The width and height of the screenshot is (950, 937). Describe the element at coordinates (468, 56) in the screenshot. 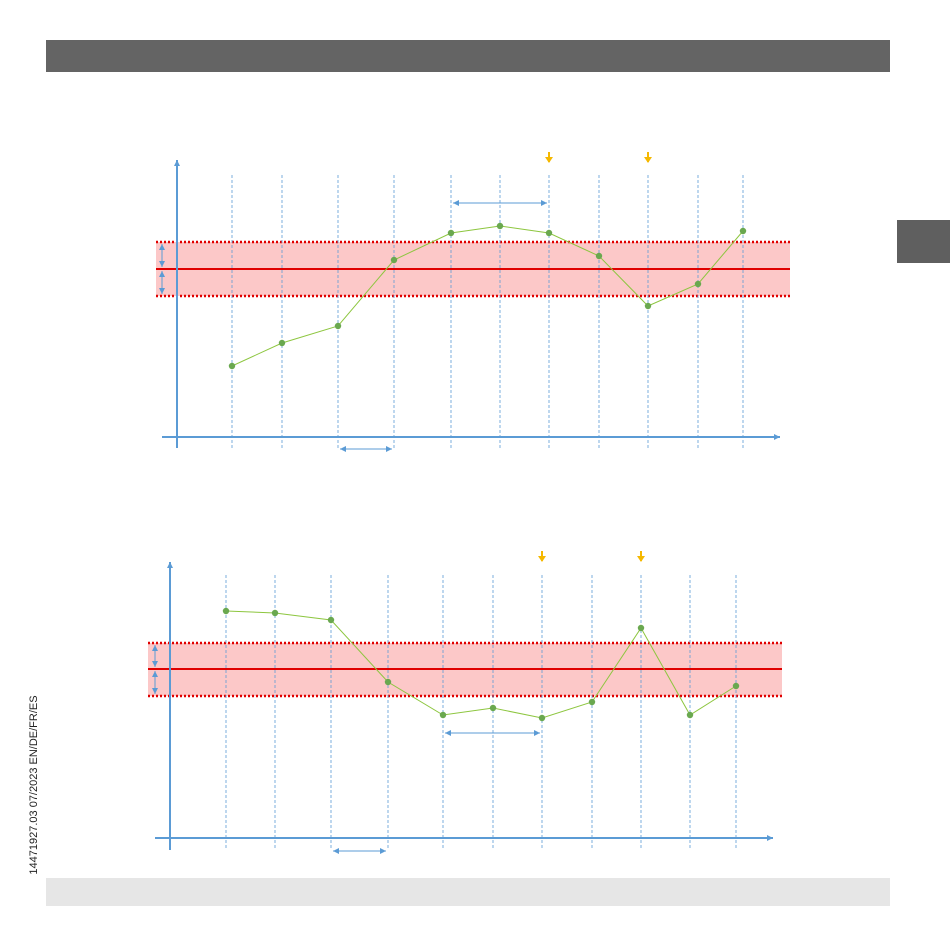

I see `header-bar` at that location.